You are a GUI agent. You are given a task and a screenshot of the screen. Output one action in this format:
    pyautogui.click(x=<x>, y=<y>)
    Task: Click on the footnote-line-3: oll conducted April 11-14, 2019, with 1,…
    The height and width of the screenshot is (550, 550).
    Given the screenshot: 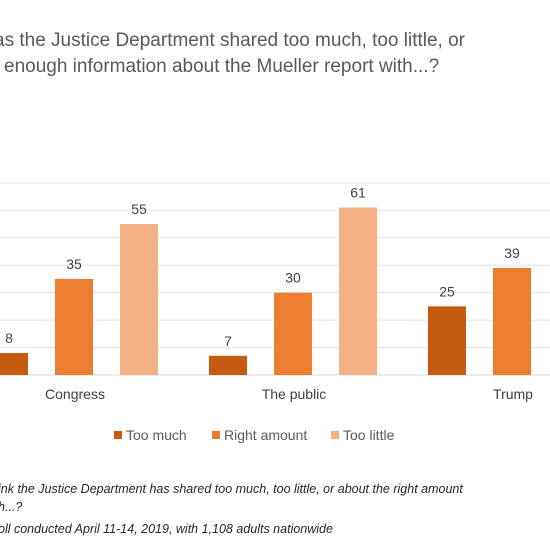 What is the action you would take?
    pyautogui.click(x=166, y=529)
    